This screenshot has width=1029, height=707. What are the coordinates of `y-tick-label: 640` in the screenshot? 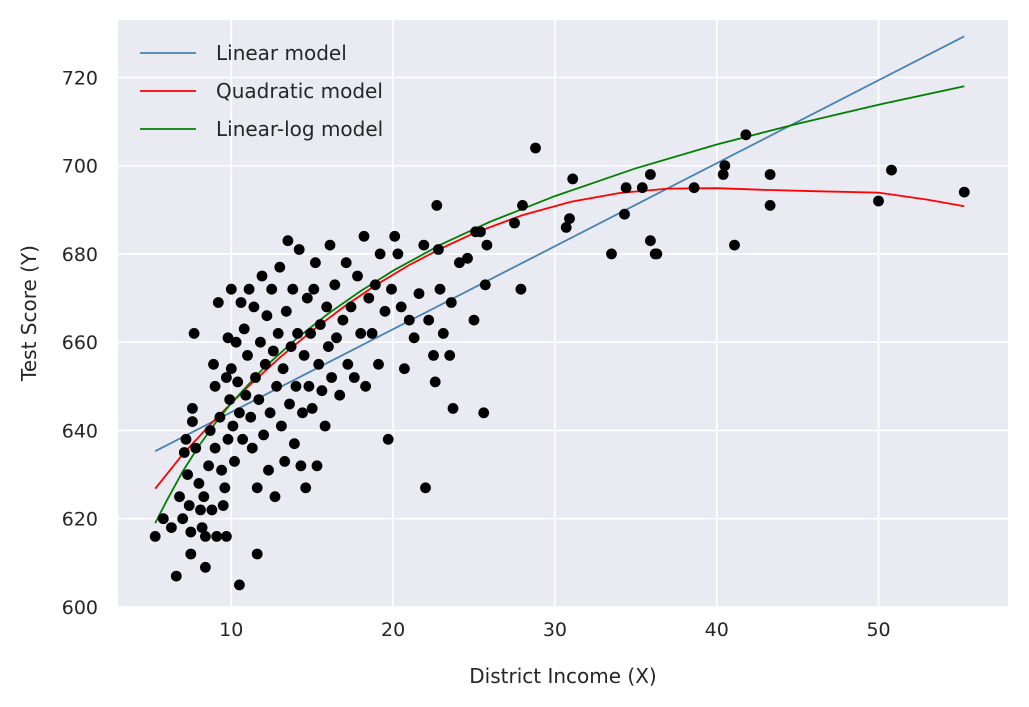 It's located at (80, 431).